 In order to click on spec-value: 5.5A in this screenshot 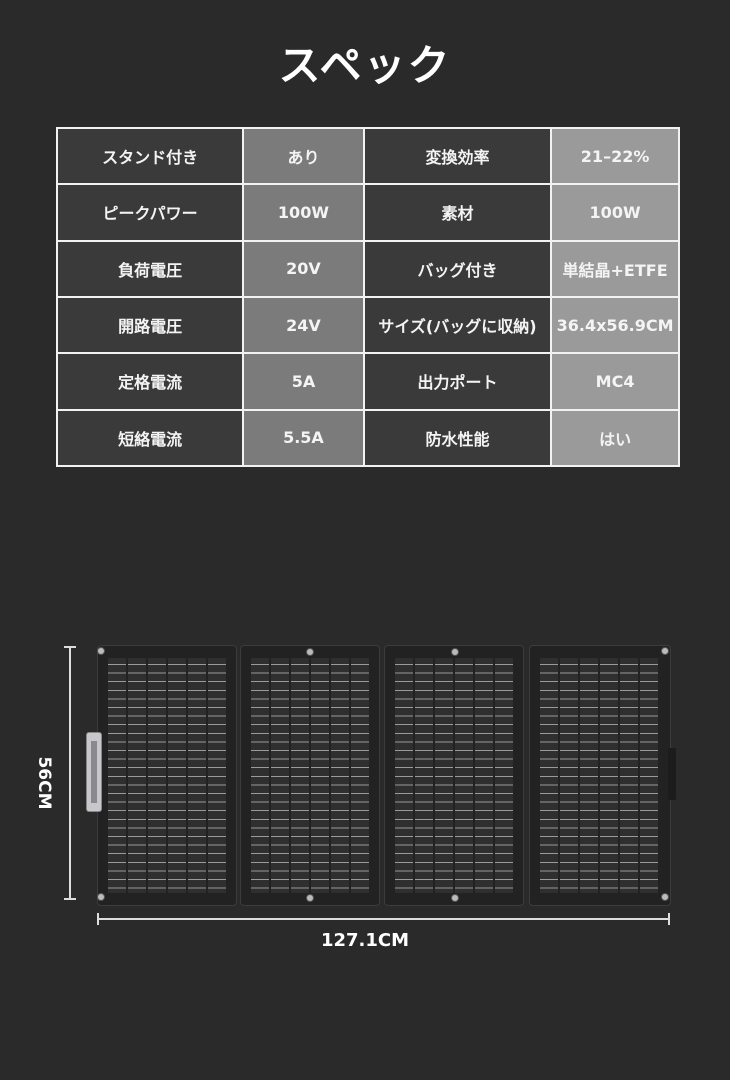, I will do `click(303, 438)`.